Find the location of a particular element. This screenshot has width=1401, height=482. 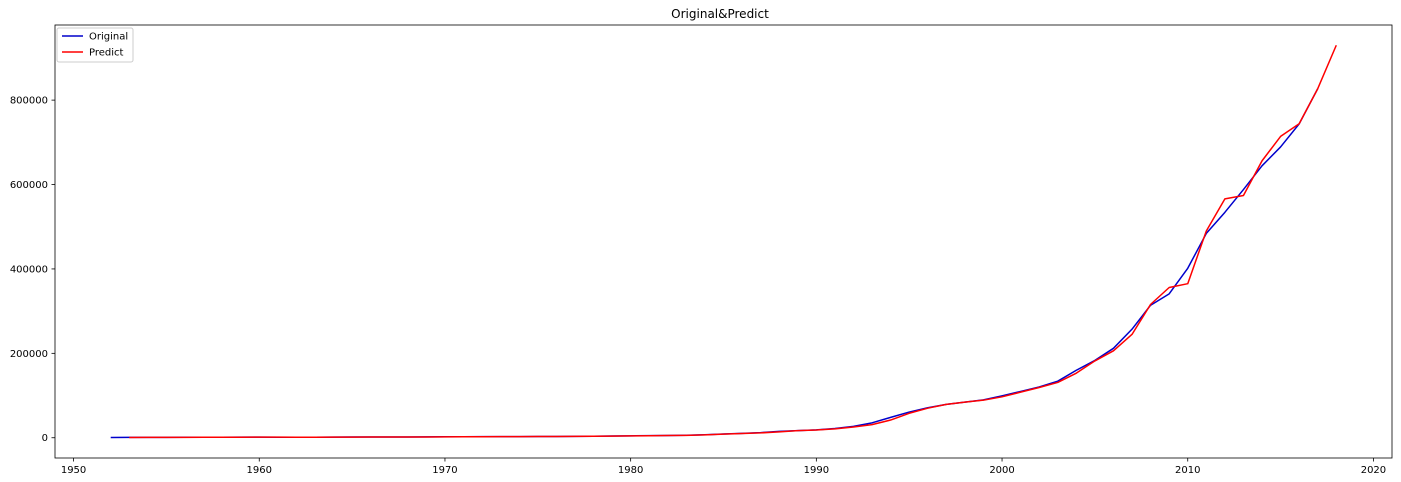

x-tick-label: 1960 is located at coordinates (259, 470).